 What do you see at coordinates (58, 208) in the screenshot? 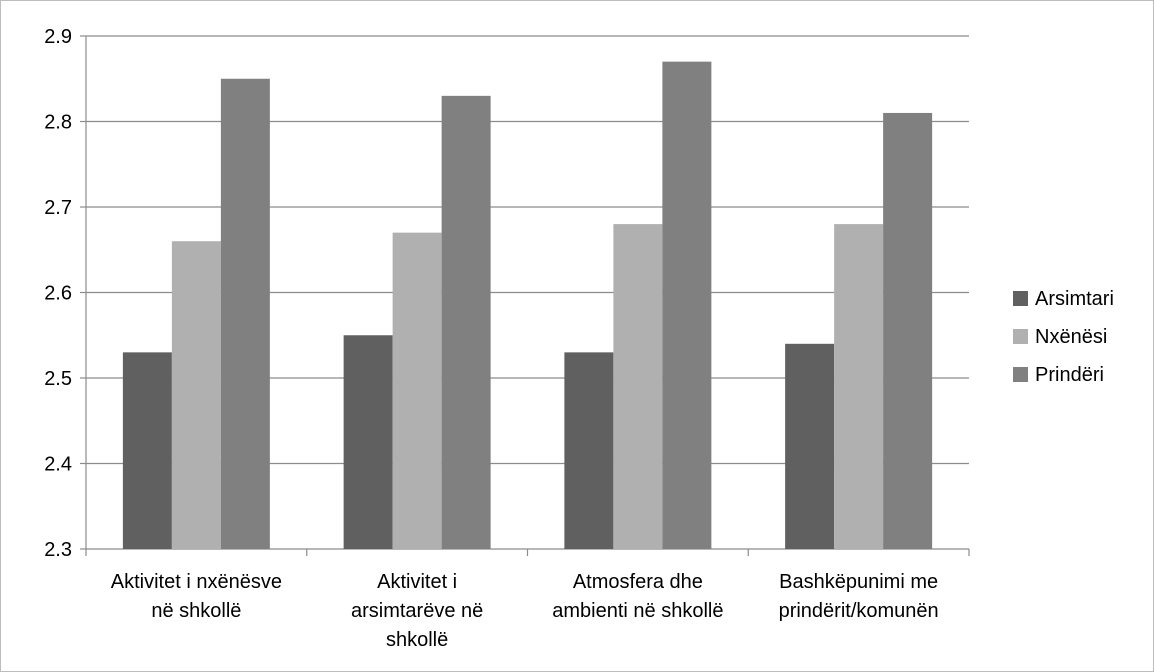
I see `y-tick-label: 2.7` at bounding box center [58, 208].